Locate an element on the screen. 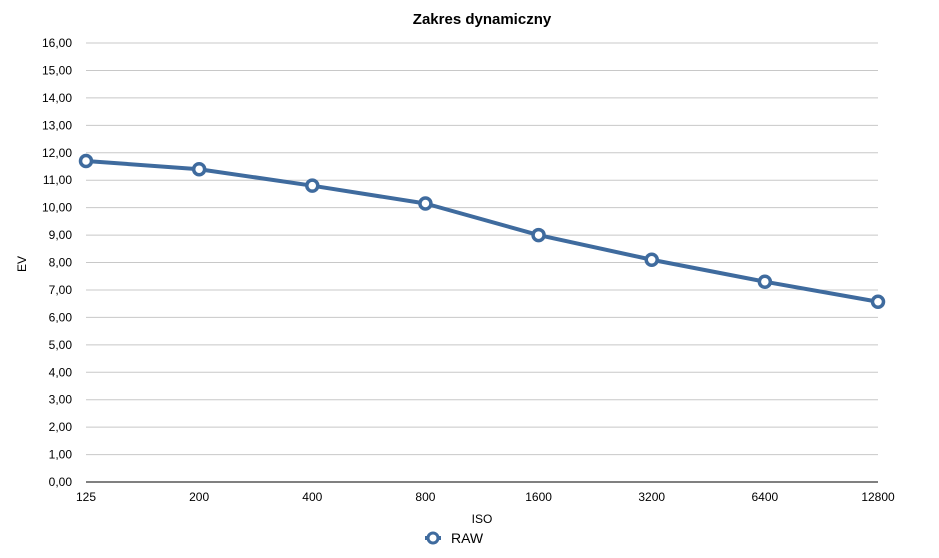 This screenshot has width=939, height=558. y-tick-label: 13,00 is located at coordinates (57, 125).